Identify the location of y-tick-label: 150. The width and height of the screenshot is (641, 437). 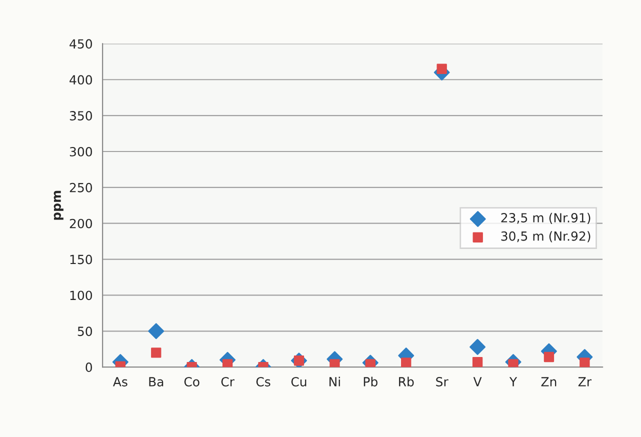
(81, 259).